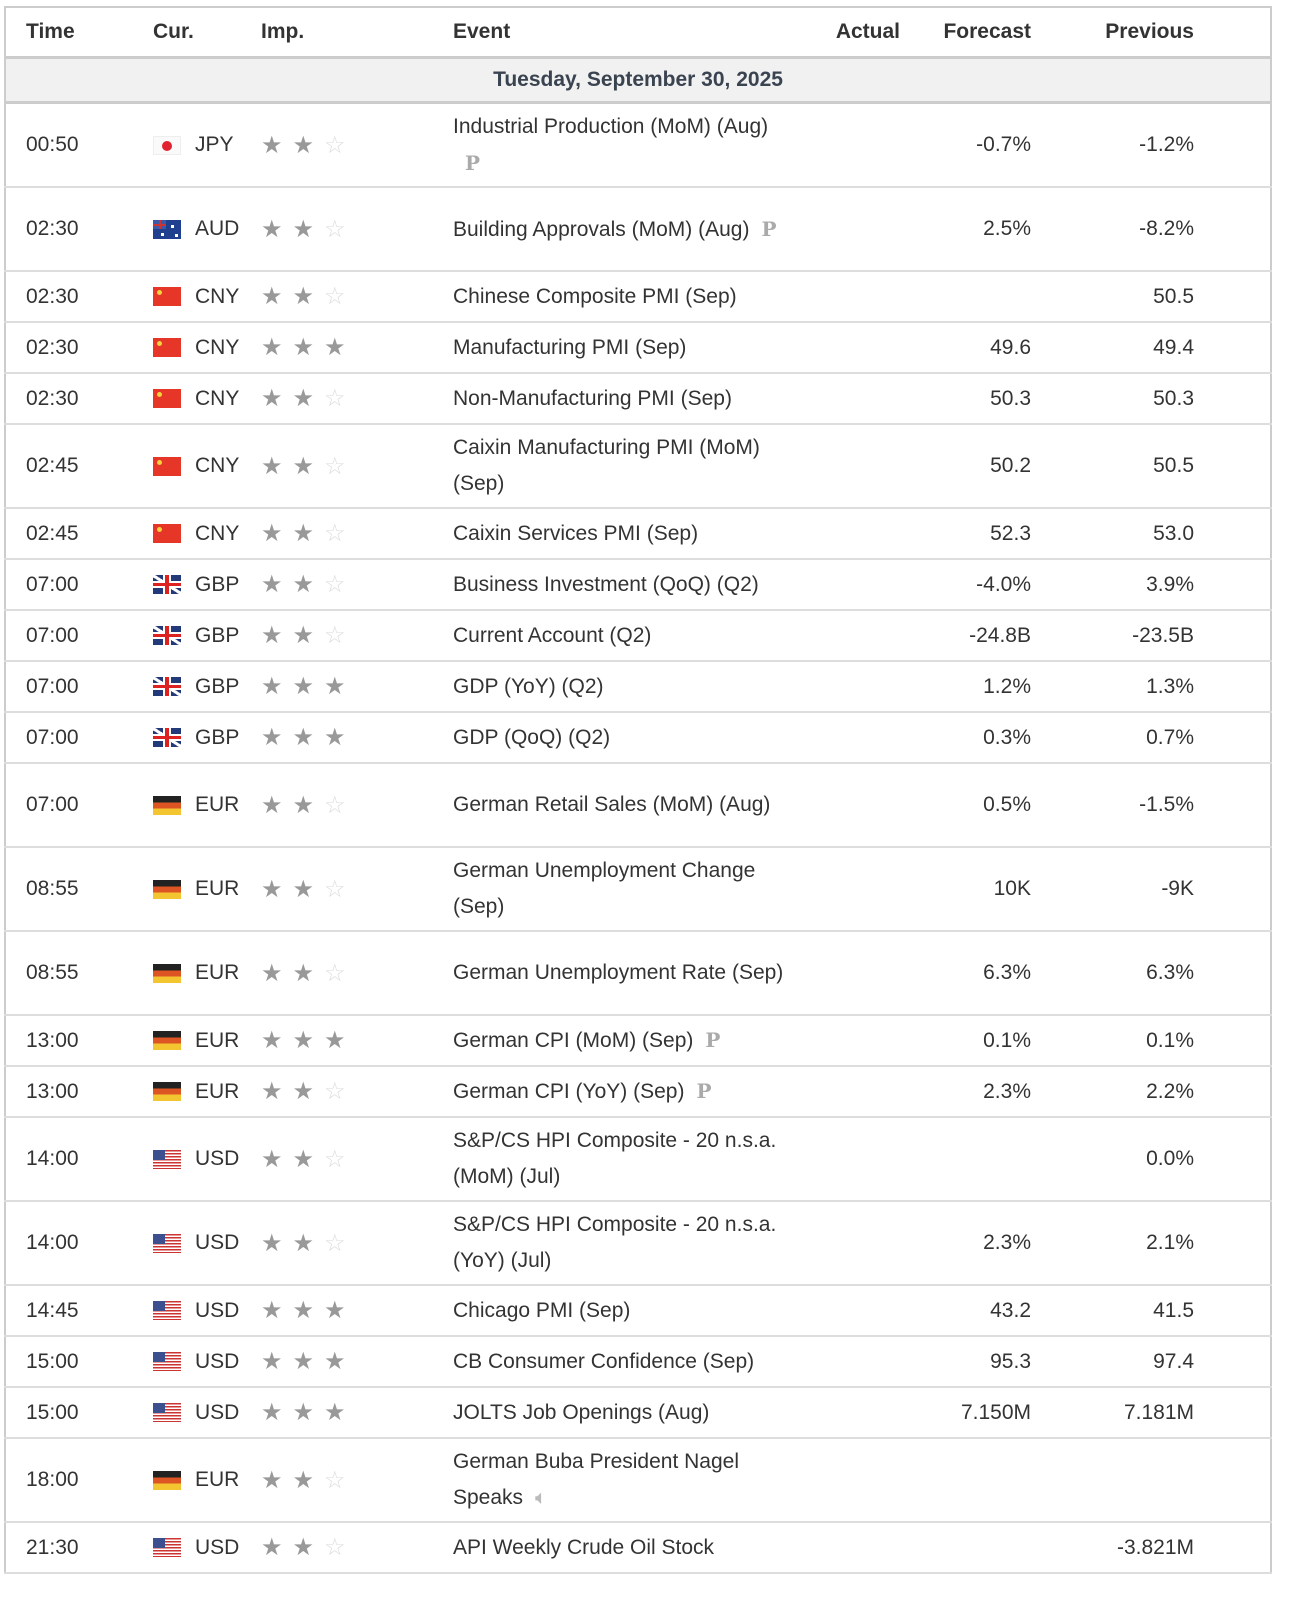 This screenshot has height=1610, width=1314. Describe the element at coordinates (601, 229) in the screenshot. I see `event-name: Building Approvals (MoM) (Aug)` at that location.